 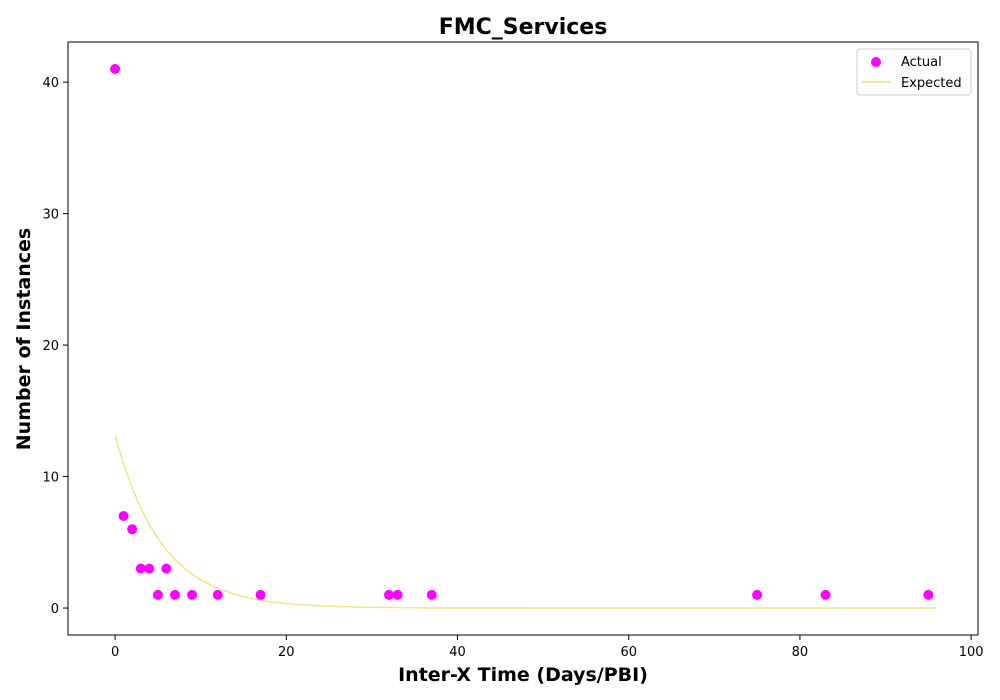 What do you see at coordinates (50, 215) in the screenshot?
I see `y-tick-label: 30` at bounding box center [50, 215].